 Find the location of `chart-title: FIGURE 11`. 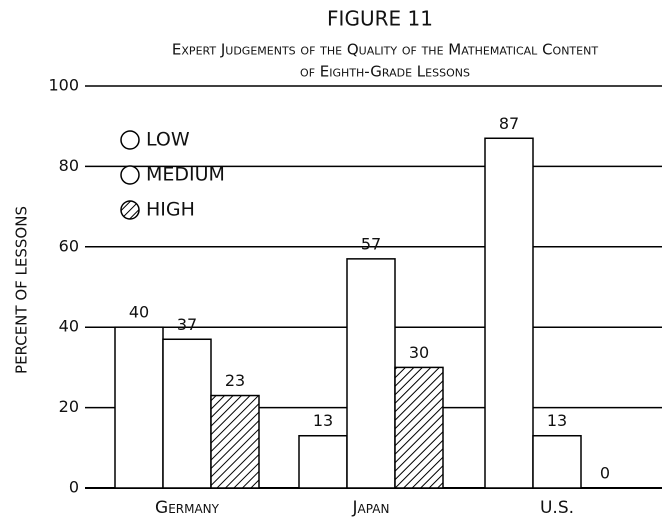

chart-title: FIGURE 11 is located at coordinates (380, 19).